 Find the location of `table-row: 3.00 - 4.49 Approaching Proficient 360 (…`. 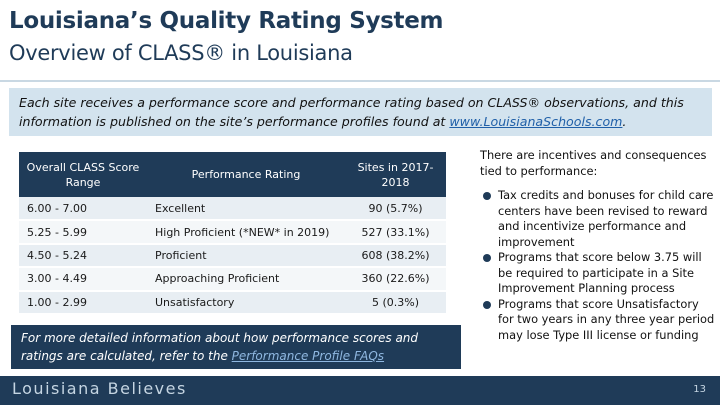

table-row: 3.00 - 4.49 Approaching Proficient 360 (… is located at coordinates (232, 279).